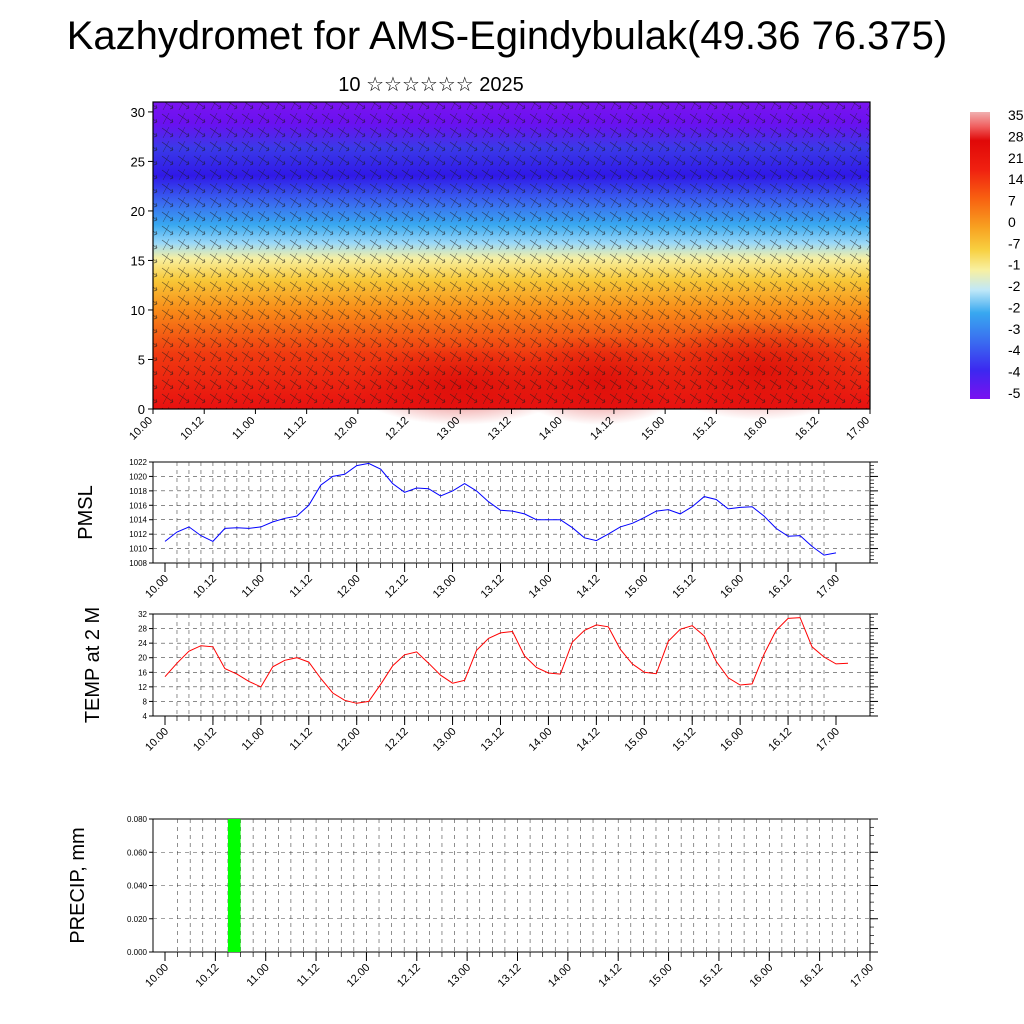  What do you see at coordinates (138, 462) in the screenshot?
I see `y-tick-label: 1022` at bounding box center [138, 462].